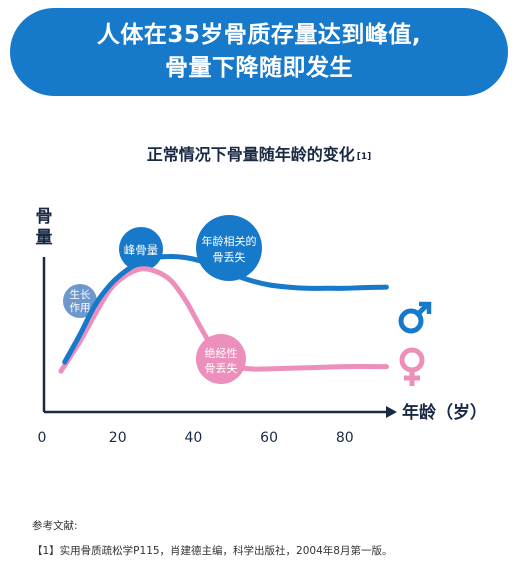 The image size is (518, 570). I want to click on annotation-age-loss-line-2: 骨丢失, so click(229, 257).